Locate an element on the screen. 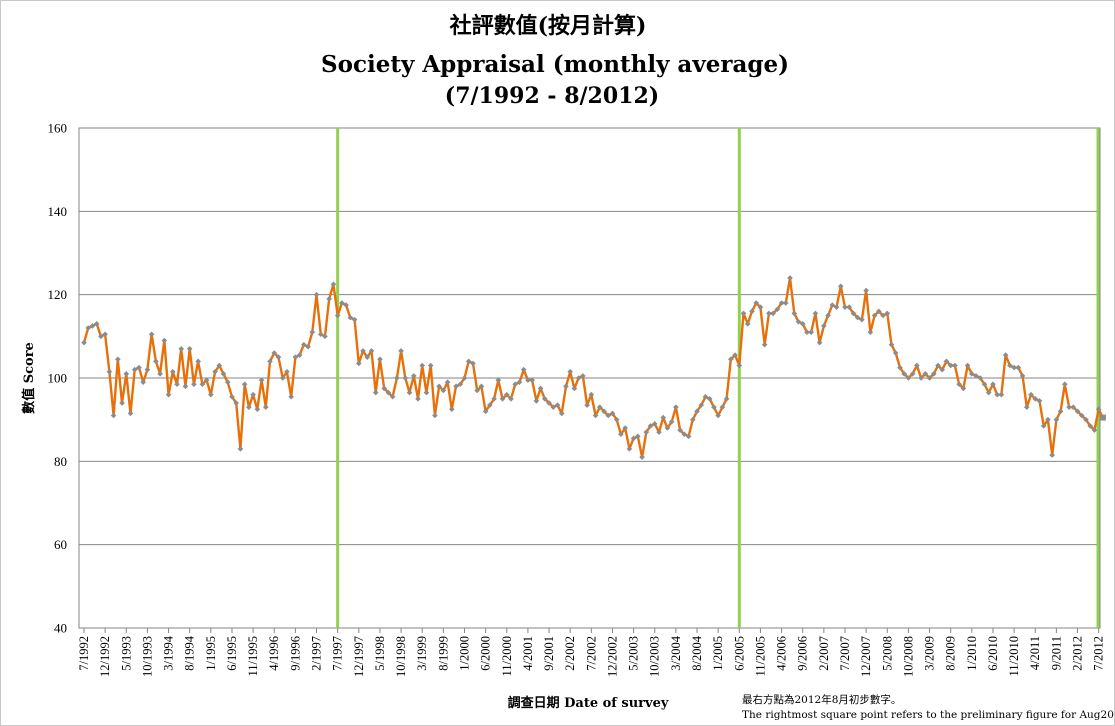  chart-date-range: (7/1992 - 8/2012) is located at coordinates (552, 96).